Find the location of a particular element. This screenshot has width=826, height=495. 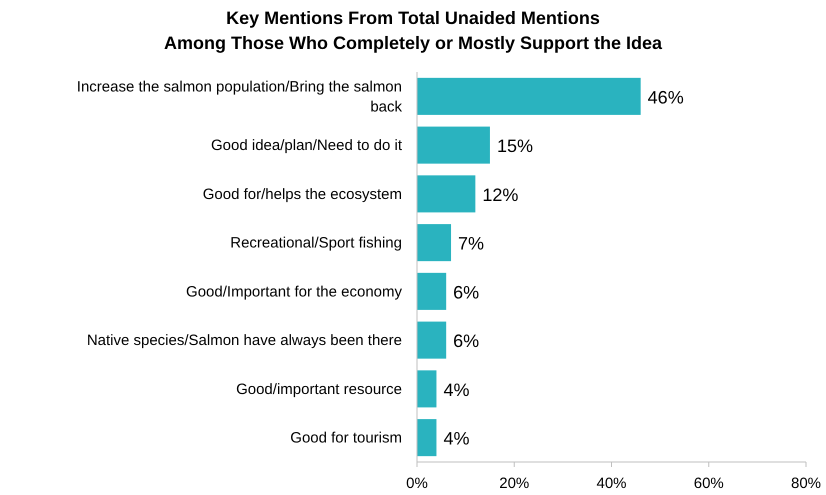

data-label: 12% is located at coordinates (500, 194).